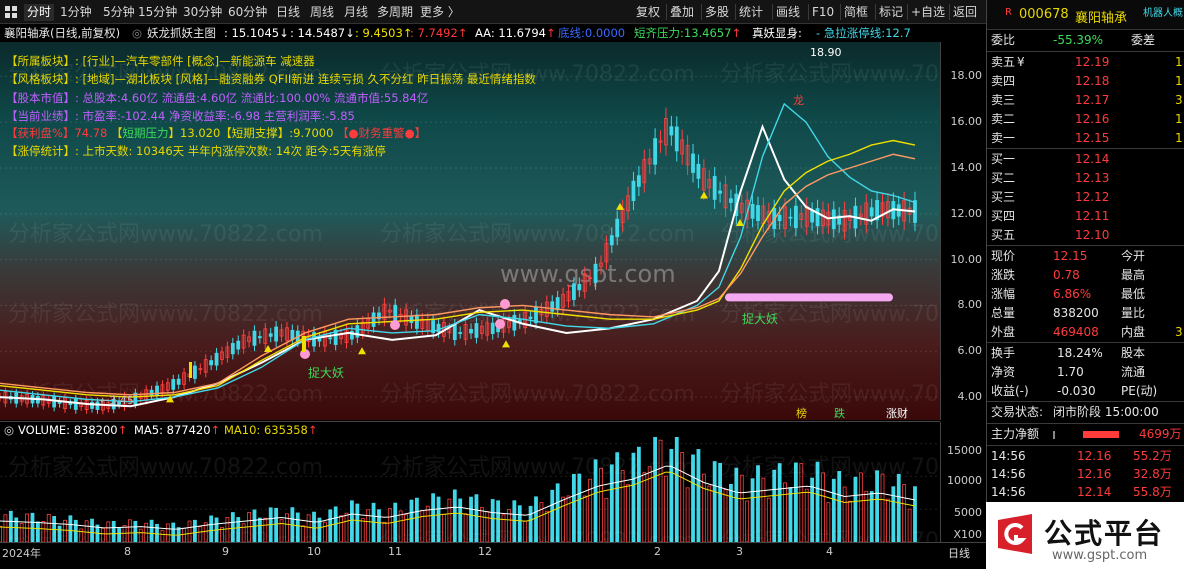 Image resolution: width=1184 pixels, height=569 pixels. I want to click on tool-button-0: 复权, so click(648, 12).